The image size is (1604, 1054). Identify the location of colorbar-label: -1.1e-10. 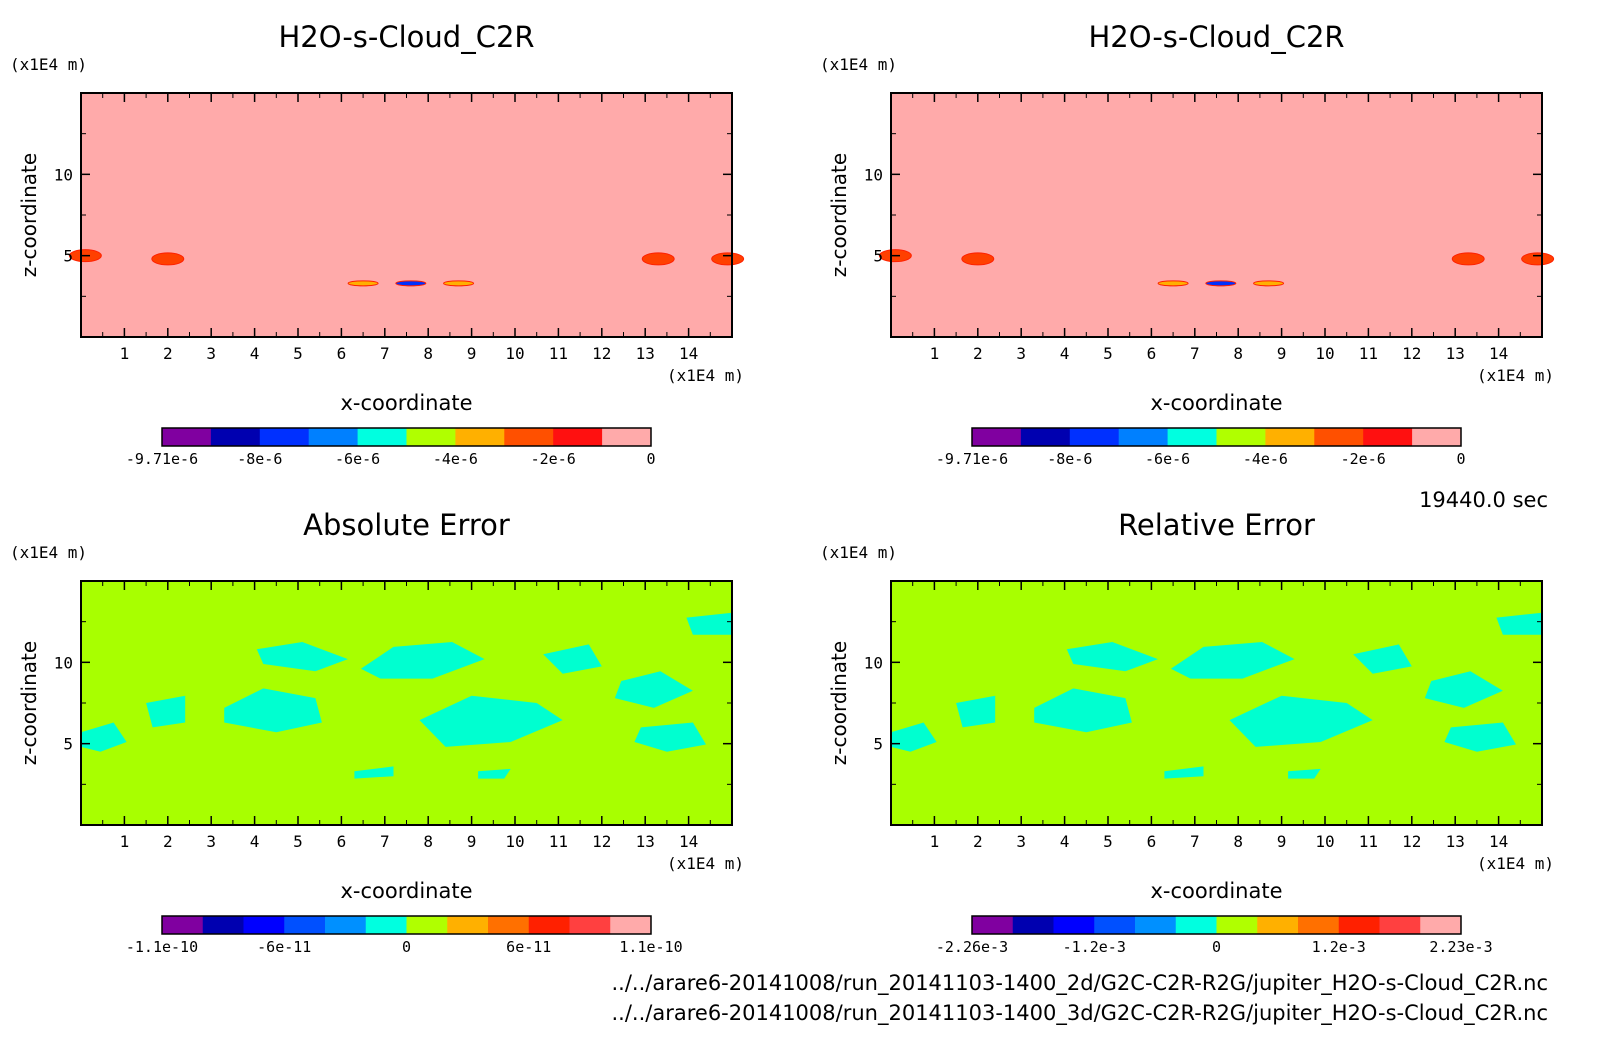
(162, 947).